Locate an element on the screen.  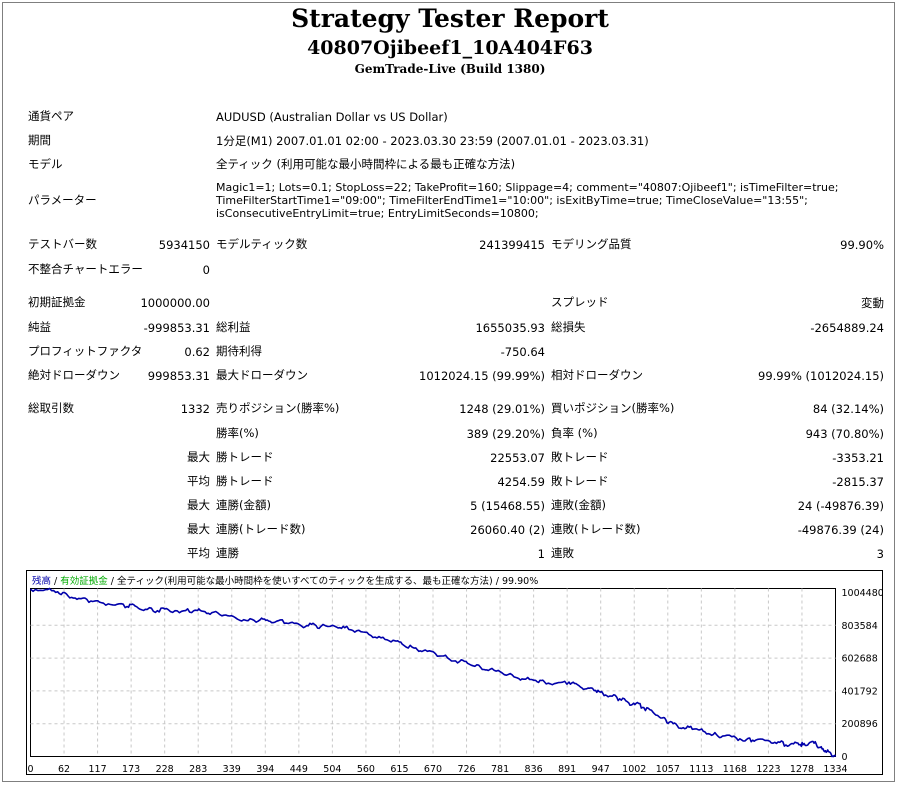
max-dd-value: 1012024.15 (99.99%) is located at coordinates (482, 376).